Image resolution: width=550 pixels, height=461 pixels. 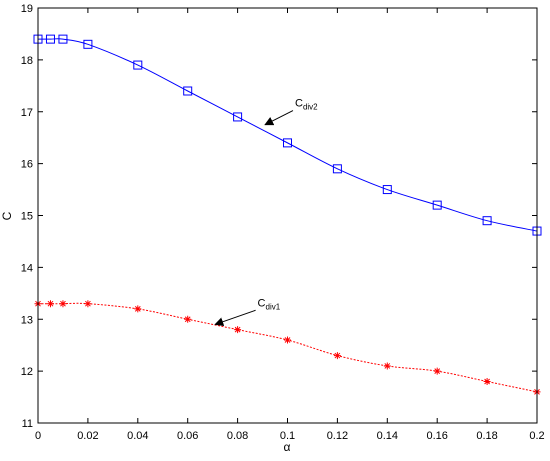 I want to click on annotation-2: Cdiv1, so click(x=247, y=312).